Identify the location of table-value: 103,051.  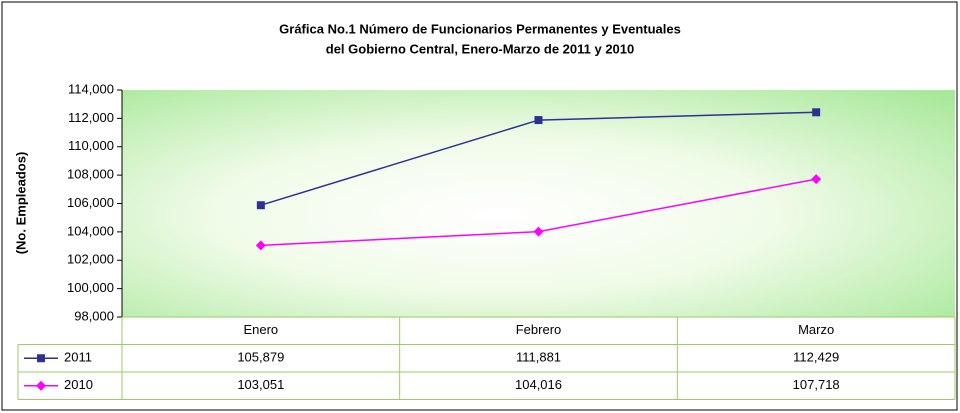
(260, 384).